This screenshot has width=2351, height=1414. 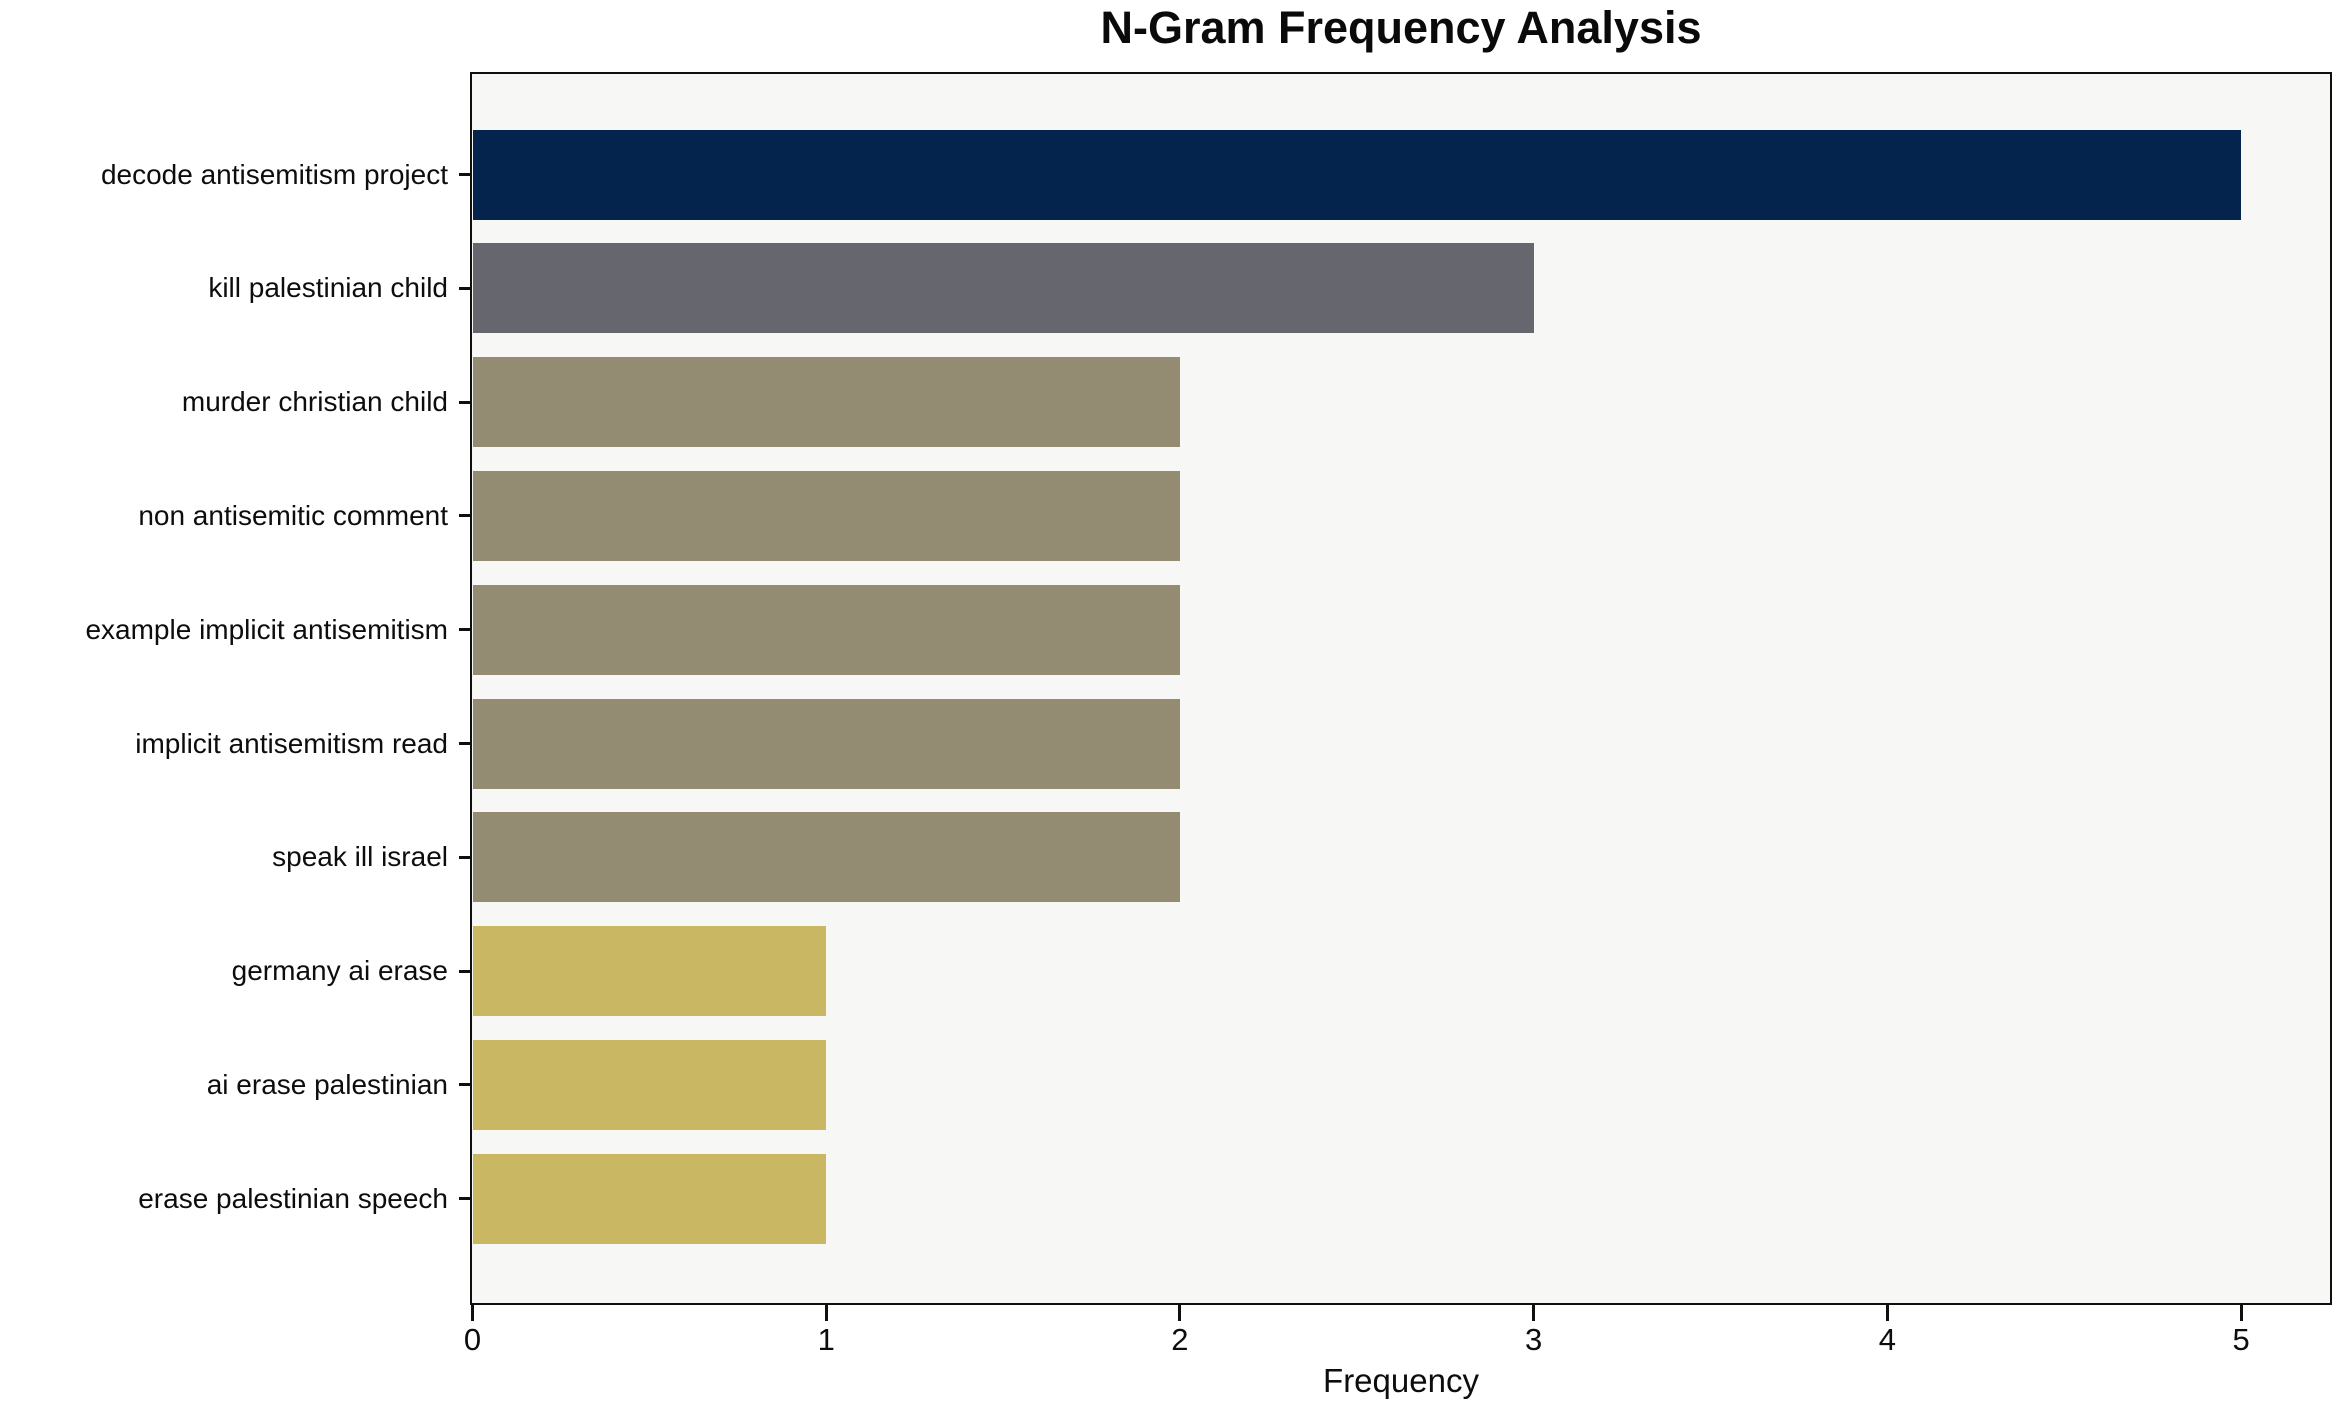 I want to click on y-tick-label: non antisemitic comment, so click(x=293, y=515).